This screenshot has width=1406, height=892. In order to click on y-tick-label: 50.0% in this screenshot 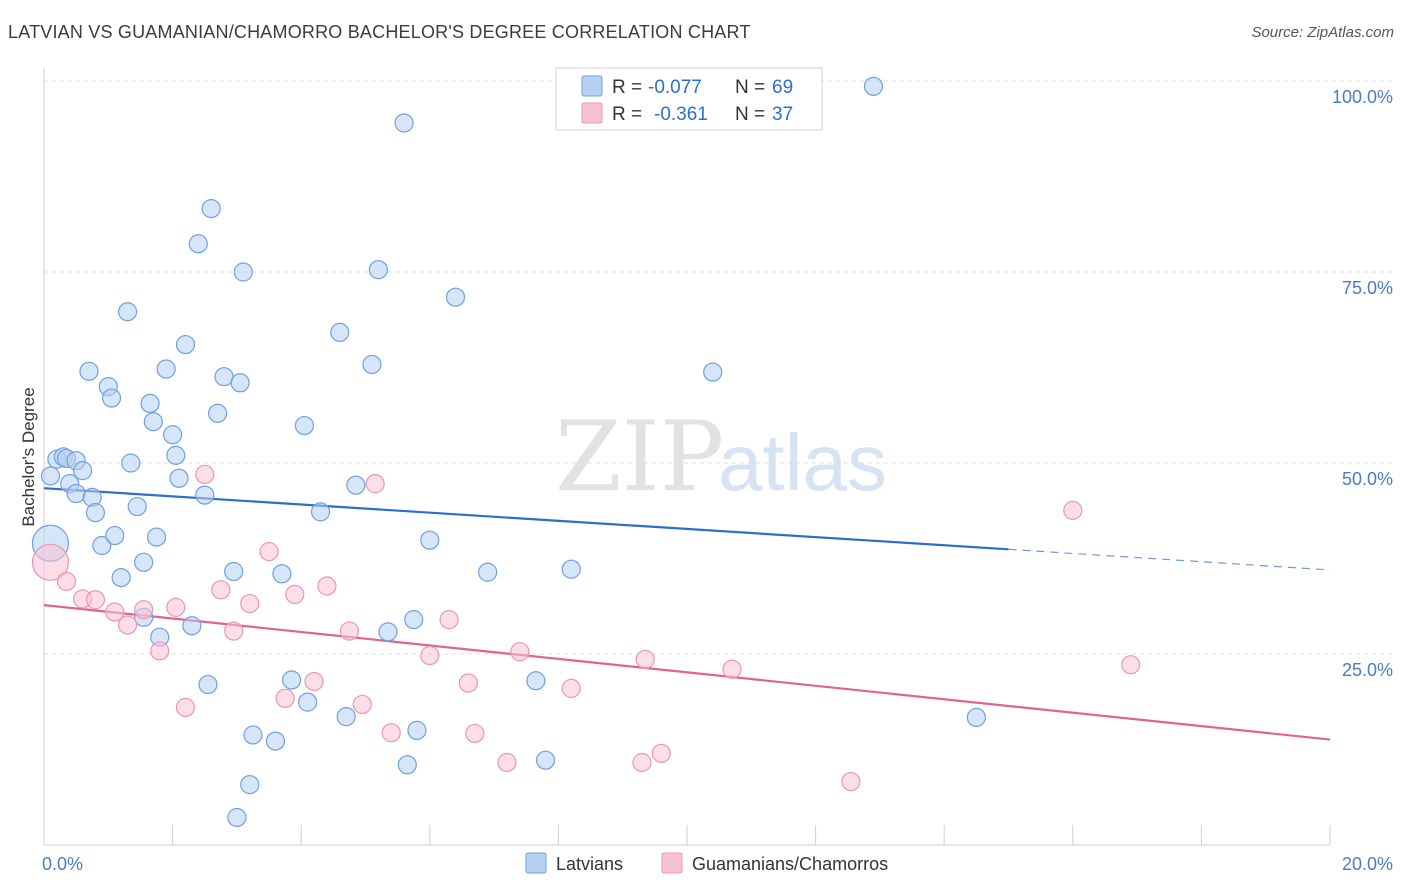, I will do `click(1367, 479)`.